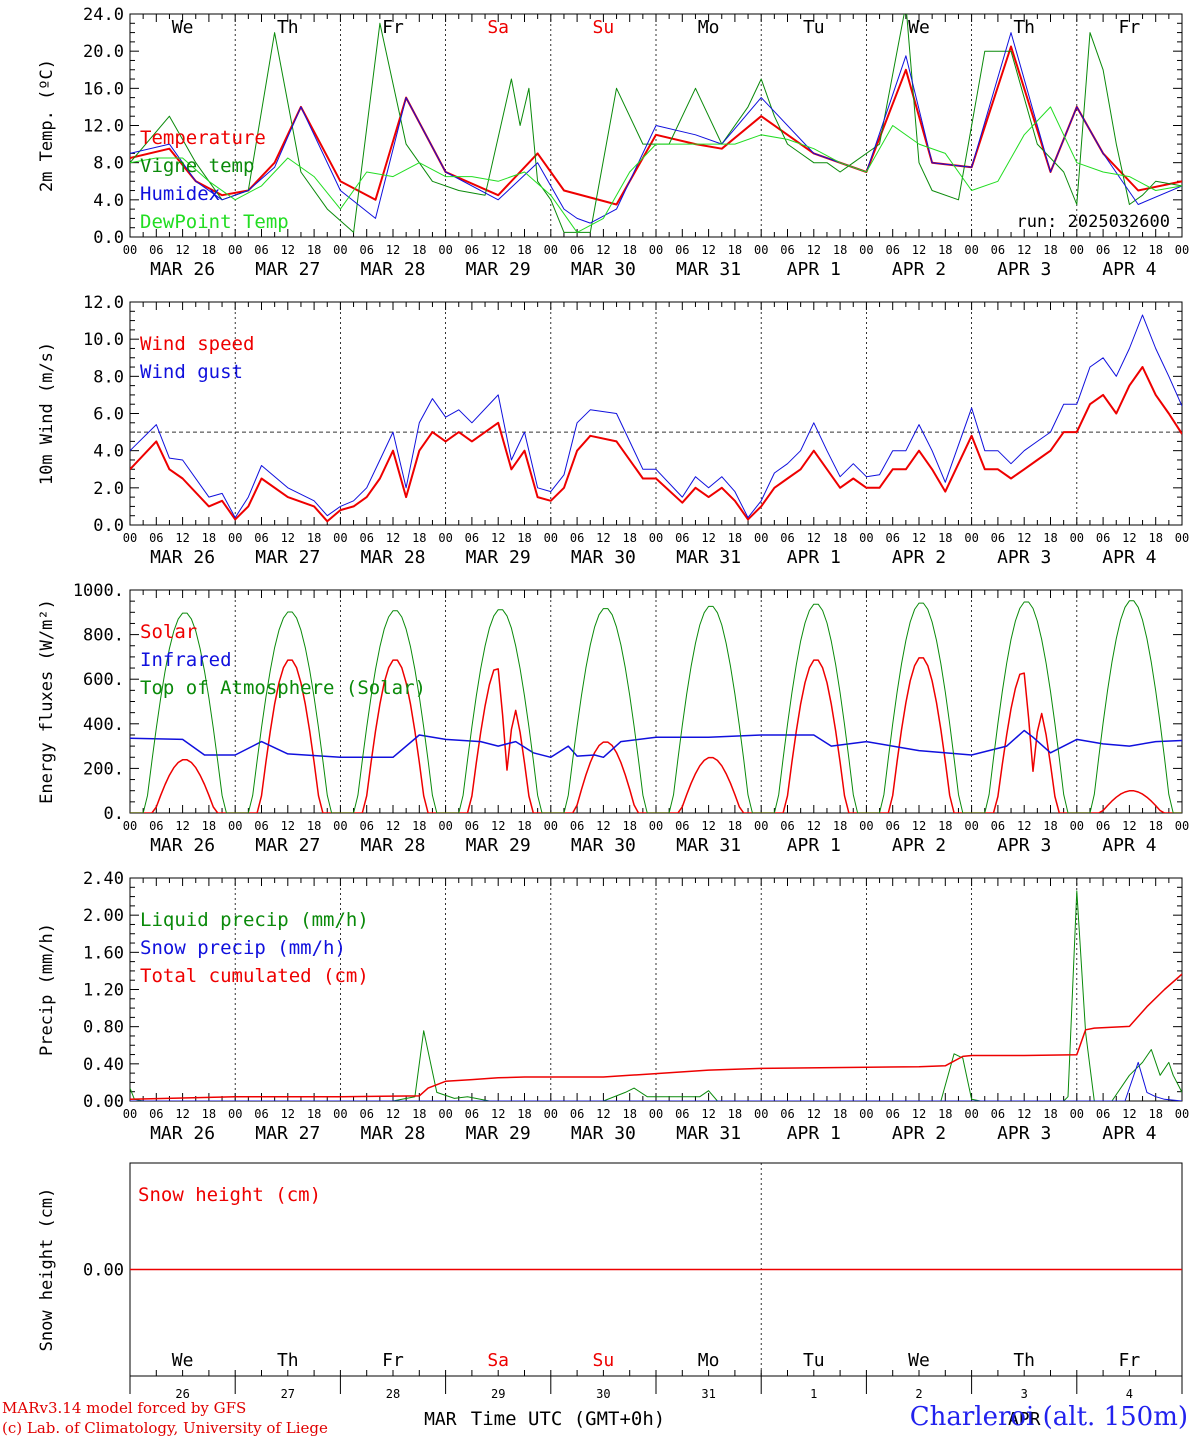 The width and height of the screenshot is (1194, 1440). I want to click on legend-solar: Solar, so click(168, 632).